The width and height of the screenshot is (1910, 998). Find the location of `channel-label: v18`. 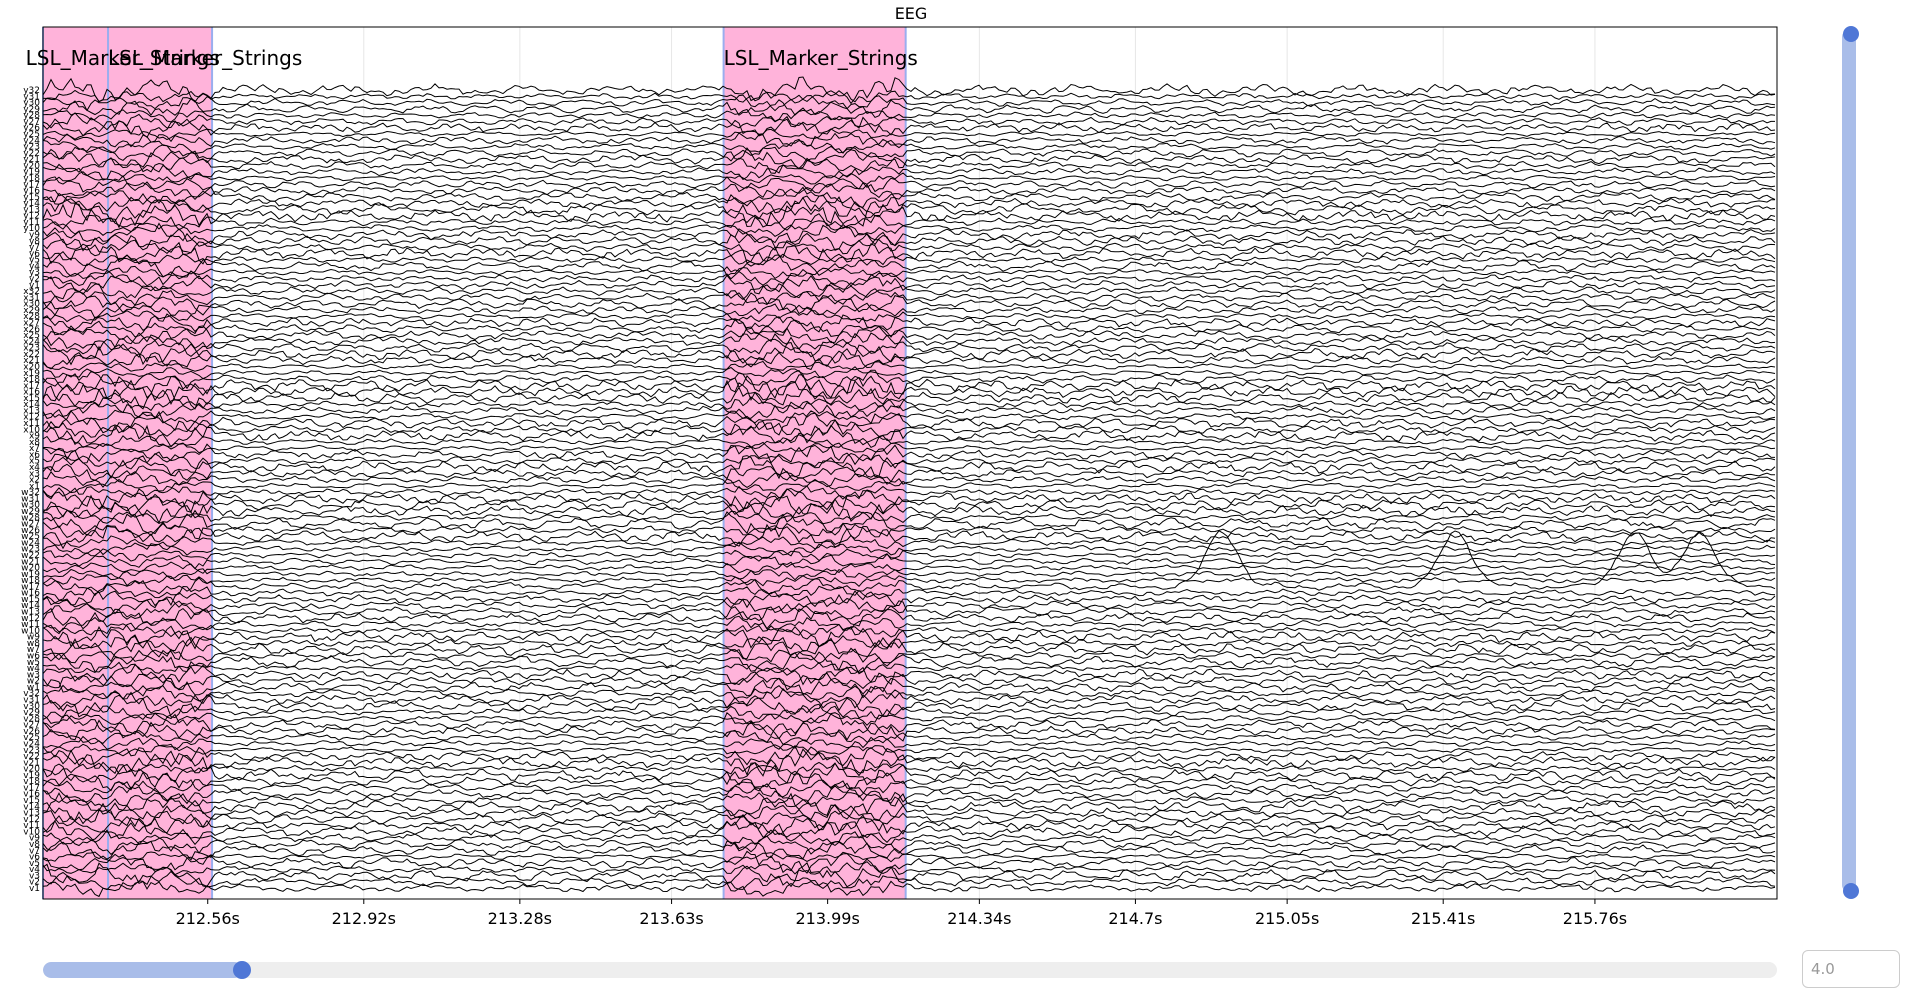

channel-label: v18 is located at coordinates (31, 782).